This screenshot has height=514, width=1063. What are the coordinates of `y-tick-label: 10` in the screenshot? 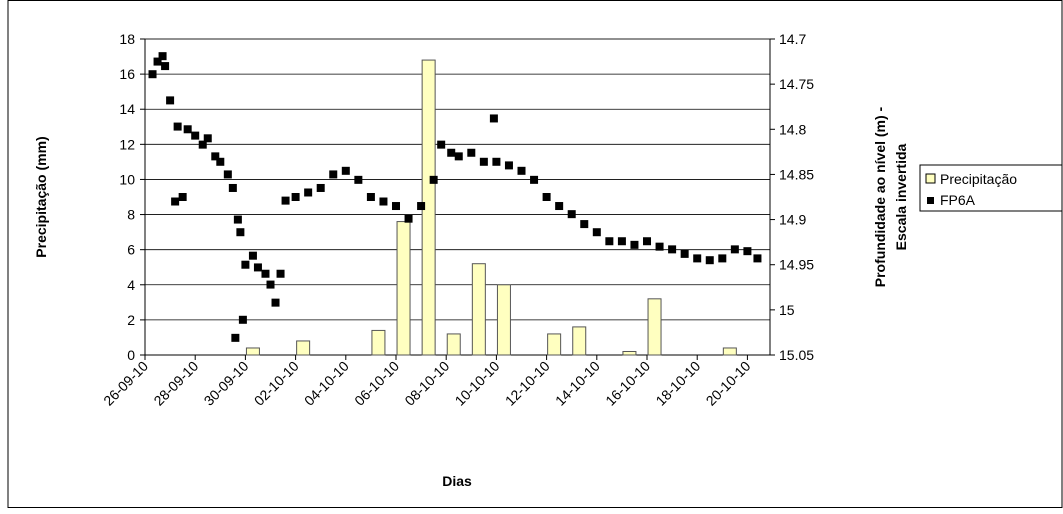 It's located at (127, 179).